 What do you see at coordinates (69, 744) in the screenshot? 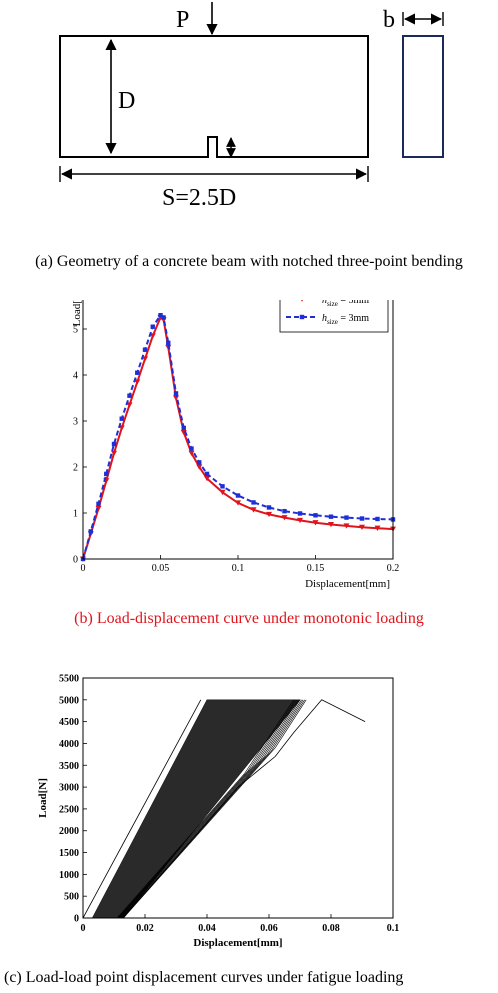
I see `y-tick-label-c: 4000` at bounding box center [69, 744].